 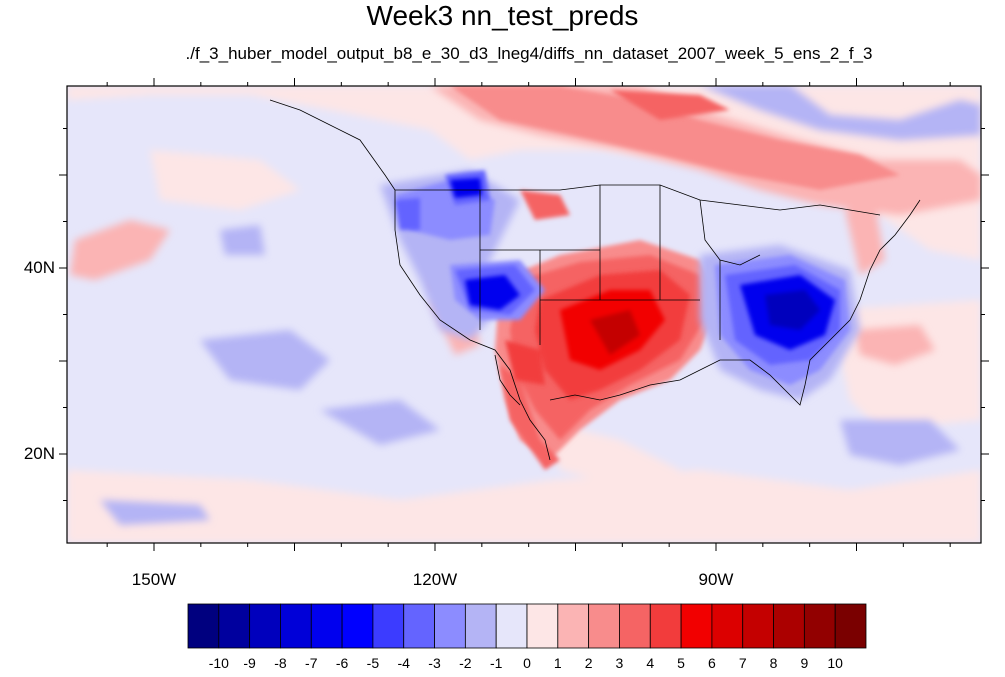 What do you see at coordinates (342, 663) in the screenshot?
I see `colorbar-label: -6` at bounding box center [342, 663].